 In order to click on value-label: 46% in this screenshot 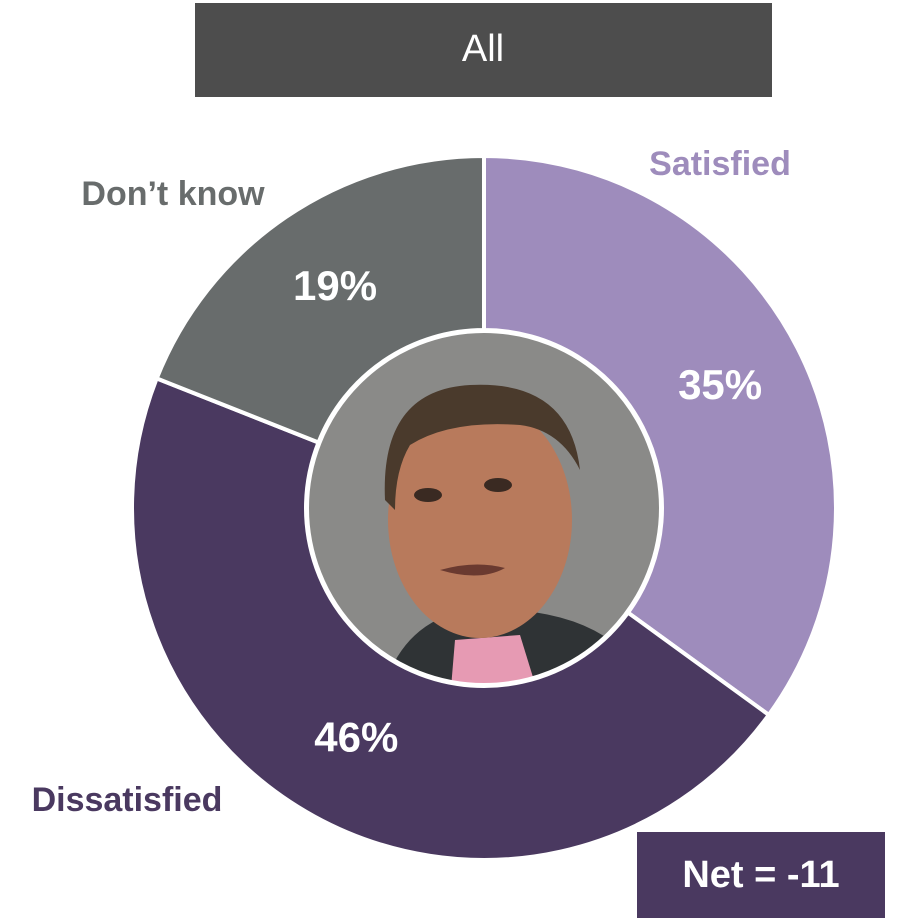, I will do `click(356, 736)`.